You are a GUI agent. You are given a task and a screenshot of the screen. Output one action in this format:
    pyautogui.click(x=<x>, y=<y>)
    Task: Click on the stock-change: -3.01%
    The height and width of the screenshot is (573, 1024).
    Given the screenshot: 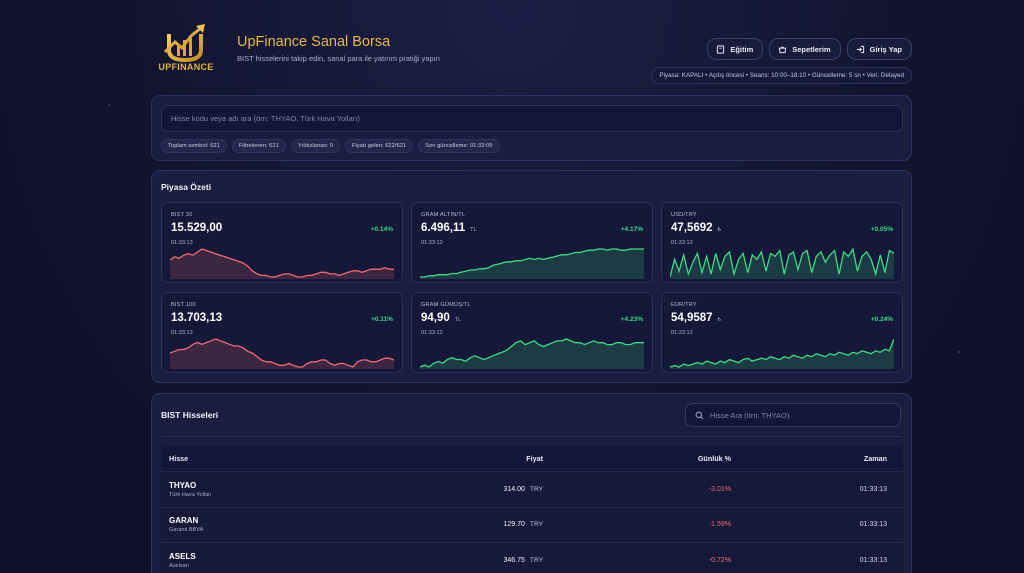 What is the action you would take?
    pyautogui.click(x=719, y=489)
    